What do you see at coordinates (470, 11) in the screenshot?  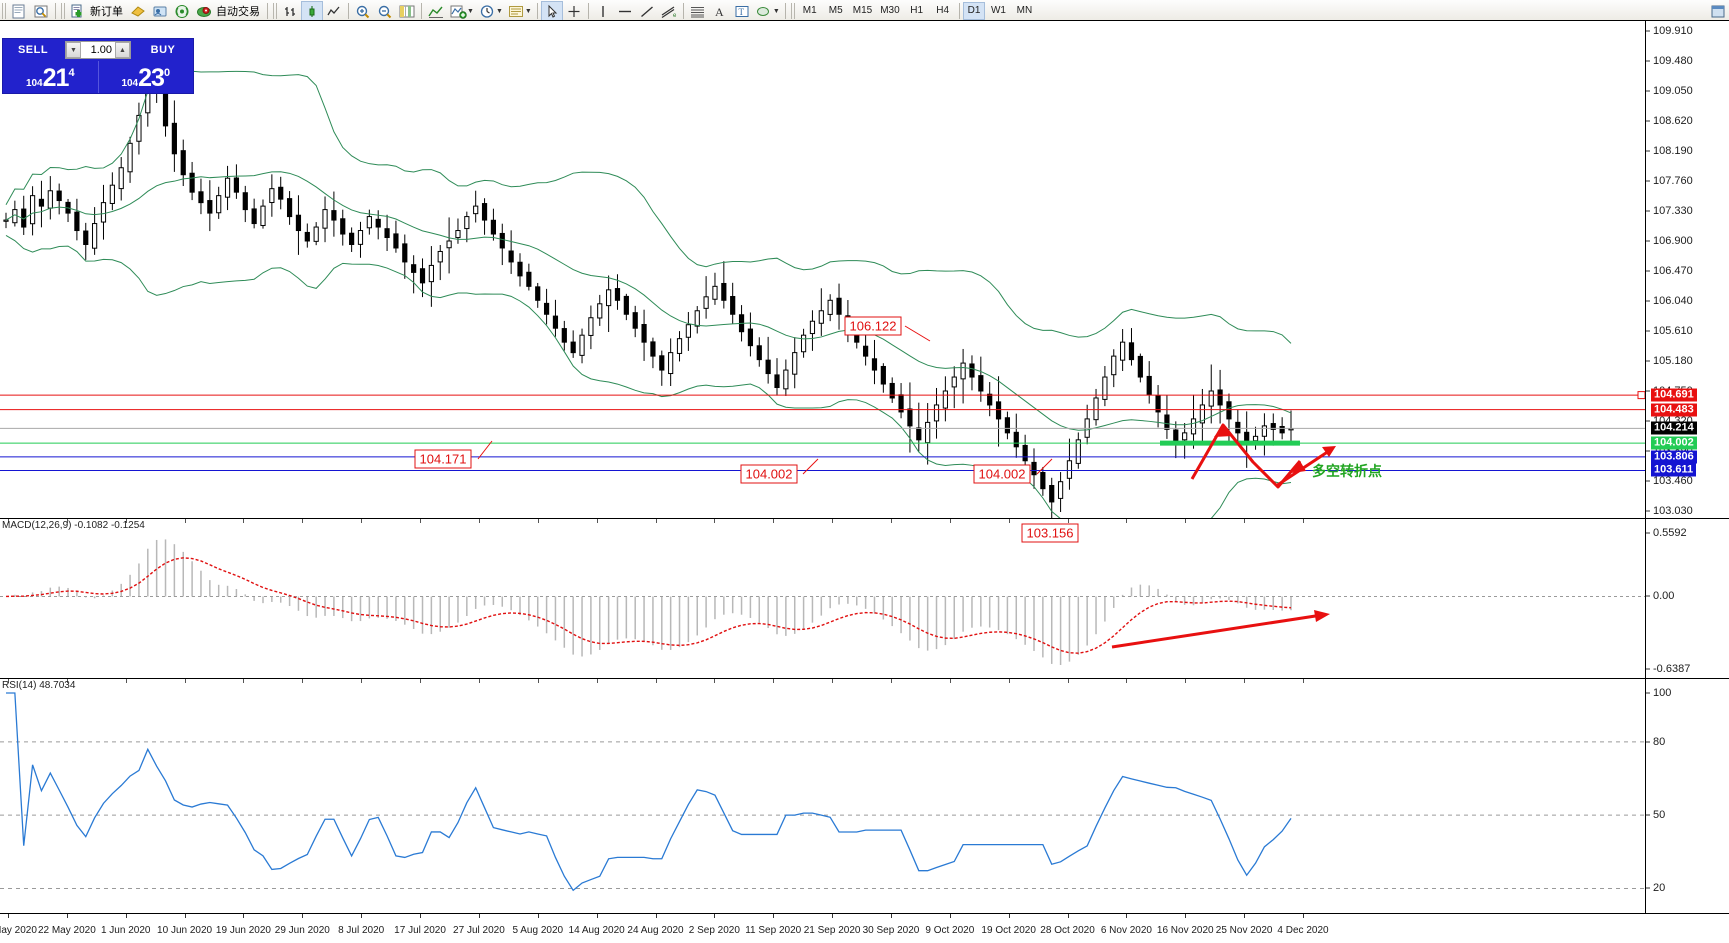 I see `indicators-dropdown-arrow-icon: ▼` at bounding box center [470, 11].